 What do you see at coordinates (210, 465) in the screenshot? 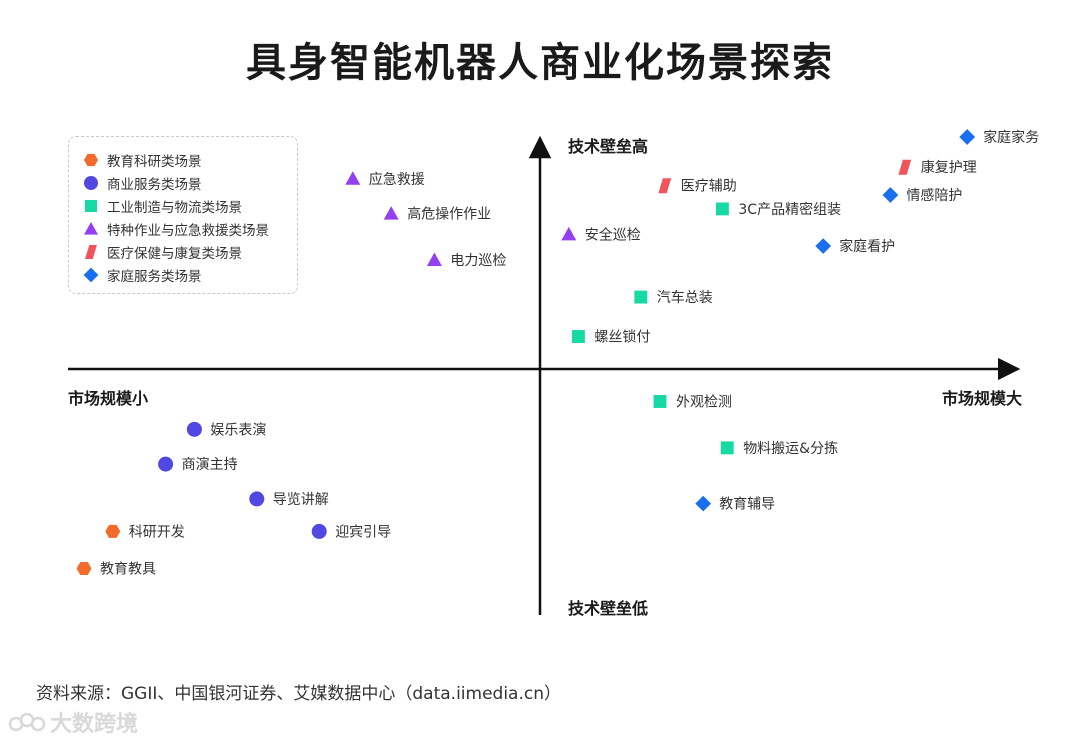
I see `point-label: 商演主持` at bounding box center [210, 465].